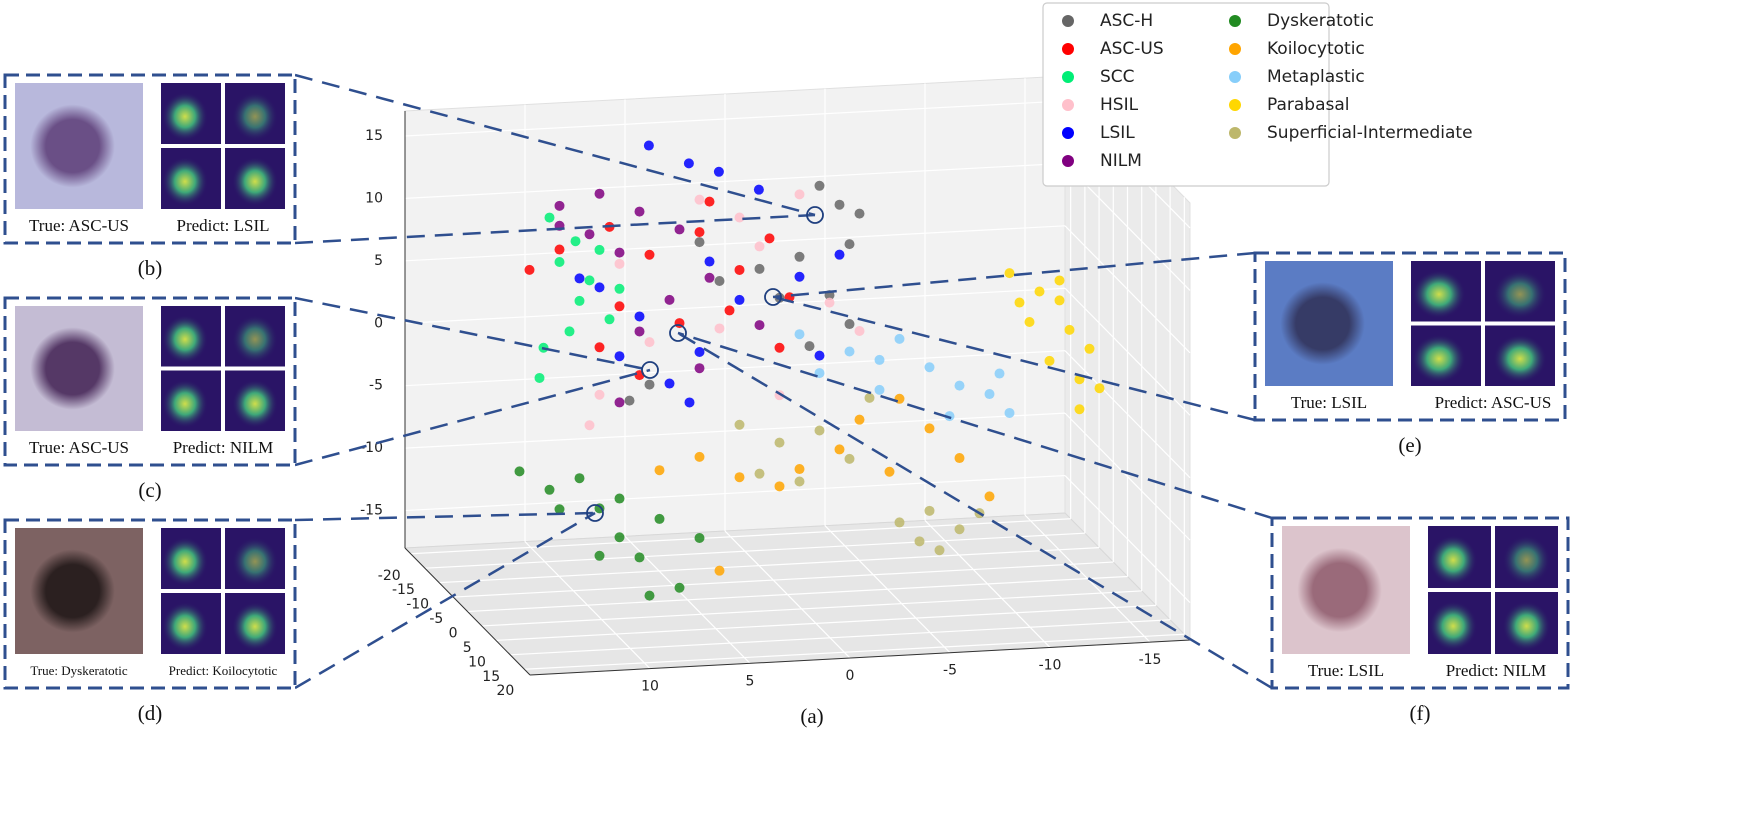  What do you see at coordinates (1420, 713) in the screenshot?
I see `panel-caption: (f)` at bounding box center [1420, 713].